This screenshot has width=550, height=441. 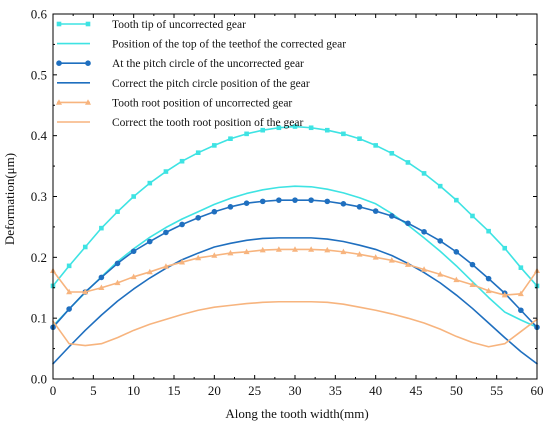 What do you see at coordinates (39, 135) in the screenshot?
I see `y-tick-label: 0.4` at bounding box center [39, 135].